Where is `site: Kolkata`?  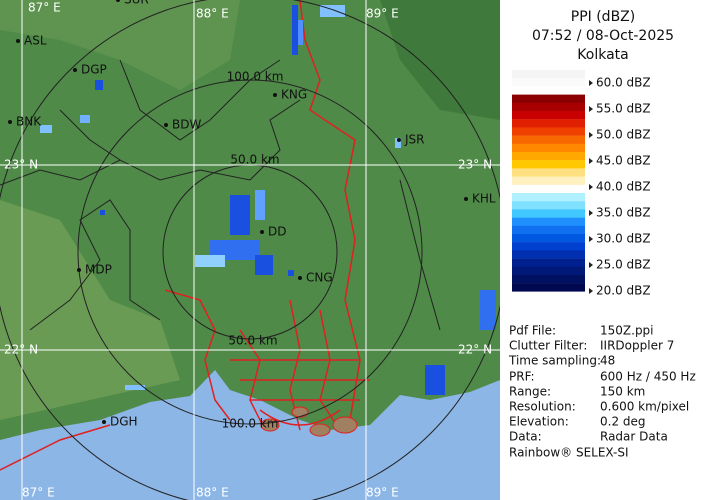 site: Kolkata is located at coordinates (602, 55).